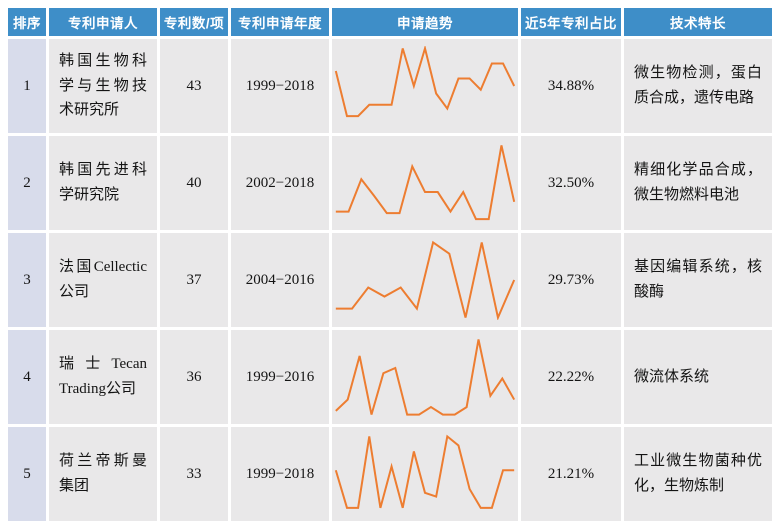 The image size is (780, 524). I want to click on cell-rank: 1, so click(27, 86).